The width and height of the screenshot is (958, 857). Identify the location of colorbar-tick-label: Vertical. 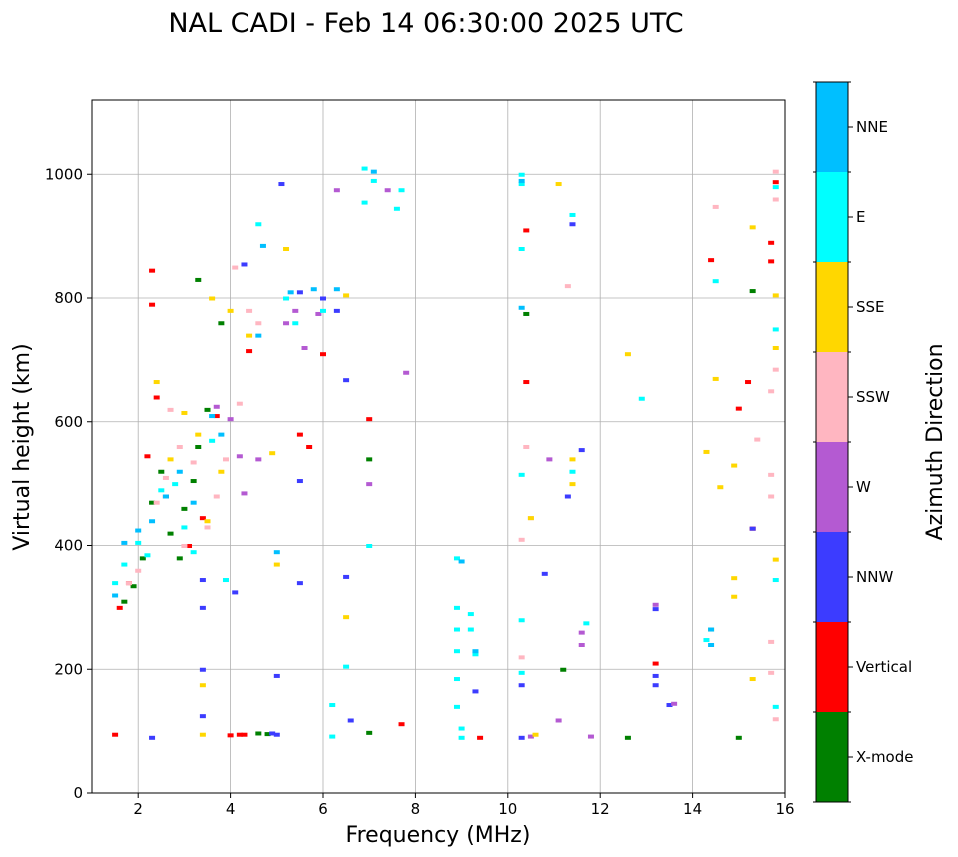
(884, 667).